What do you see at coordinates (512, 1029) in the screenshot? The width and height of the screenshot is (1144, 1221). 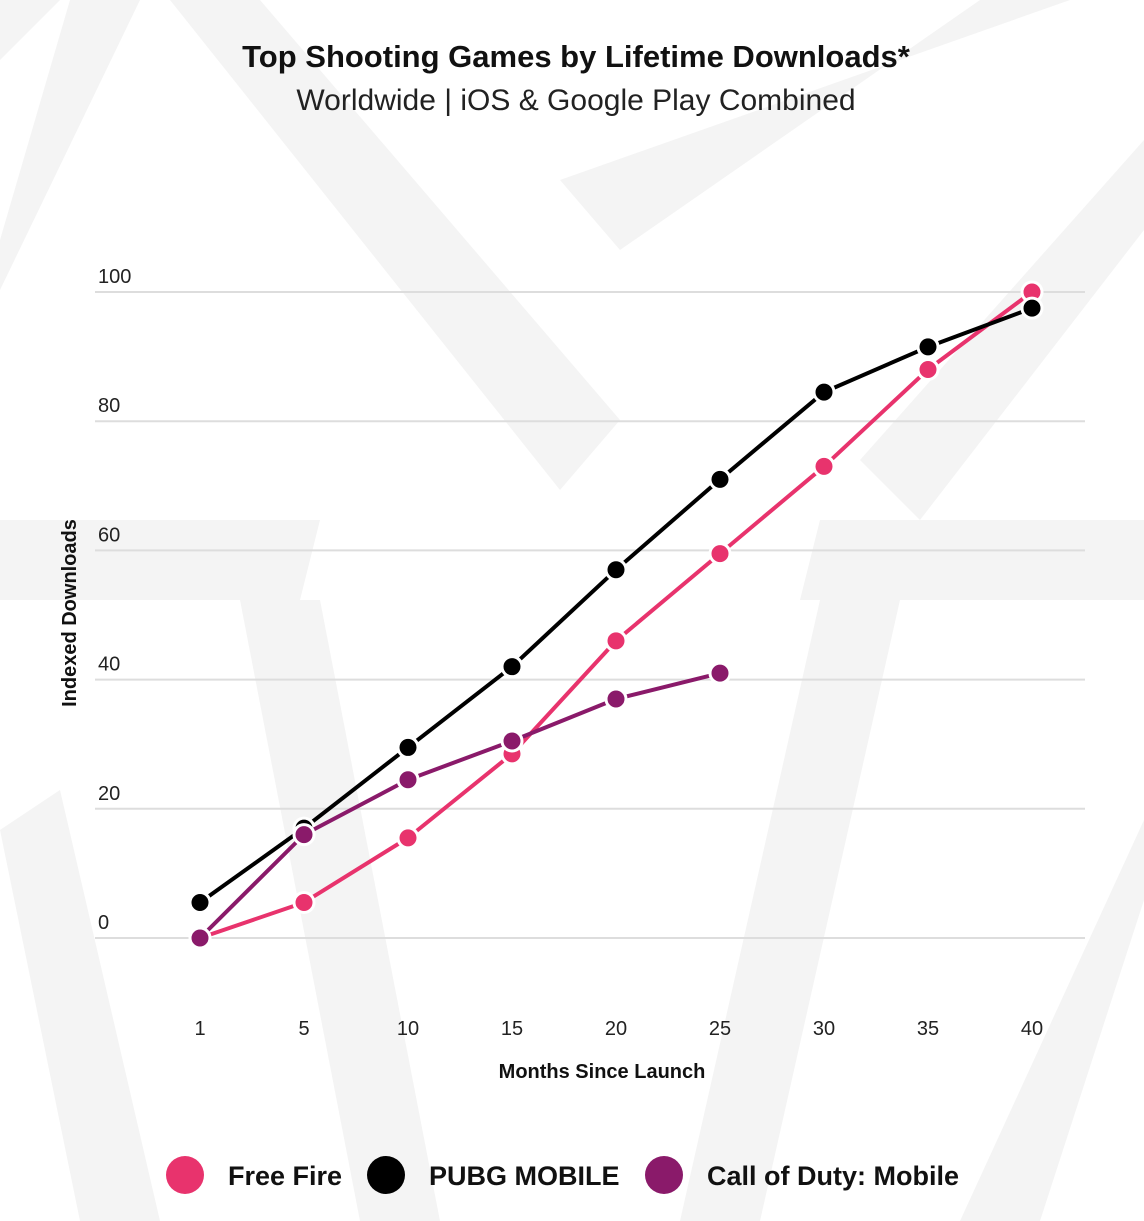 I see `x-tick-label-15: 15` at bounding box center [512, 1029].